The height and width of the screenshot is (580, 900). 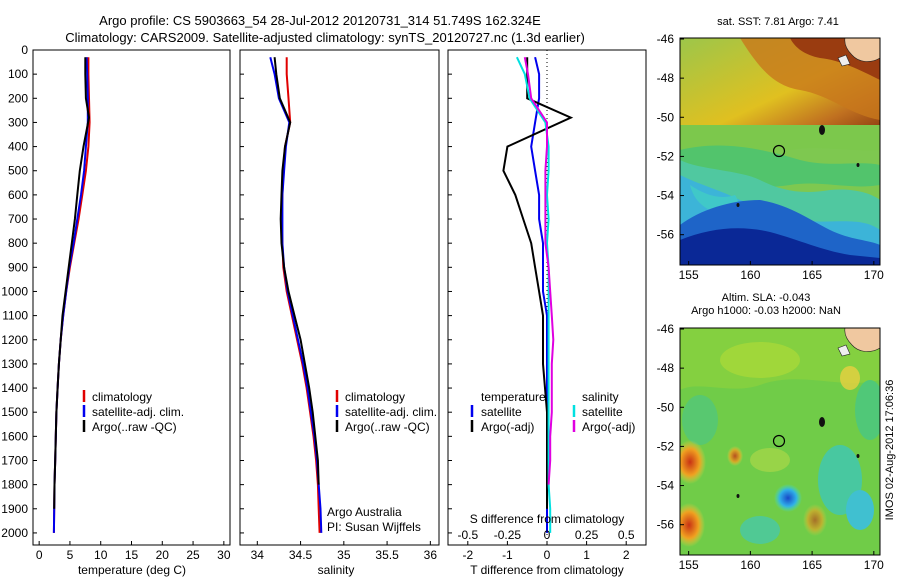 What do you see at coordinates (666, 39) in the screenshot?
I see `sst-lat-tick-label: -46` at bounding box center [666, 39].